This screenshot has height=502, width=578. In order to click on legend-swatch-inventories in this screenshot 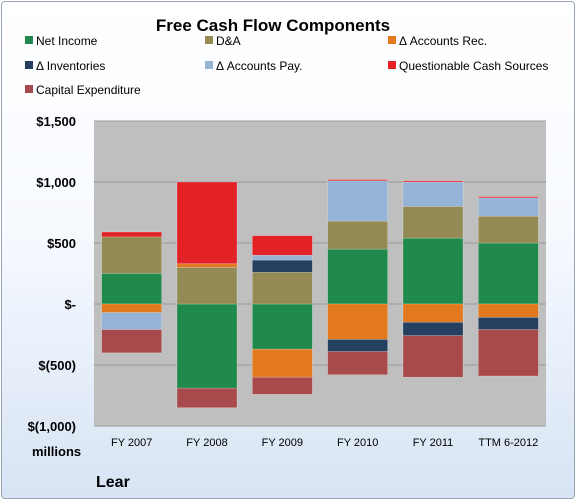, I will do `click(29, 65)`.